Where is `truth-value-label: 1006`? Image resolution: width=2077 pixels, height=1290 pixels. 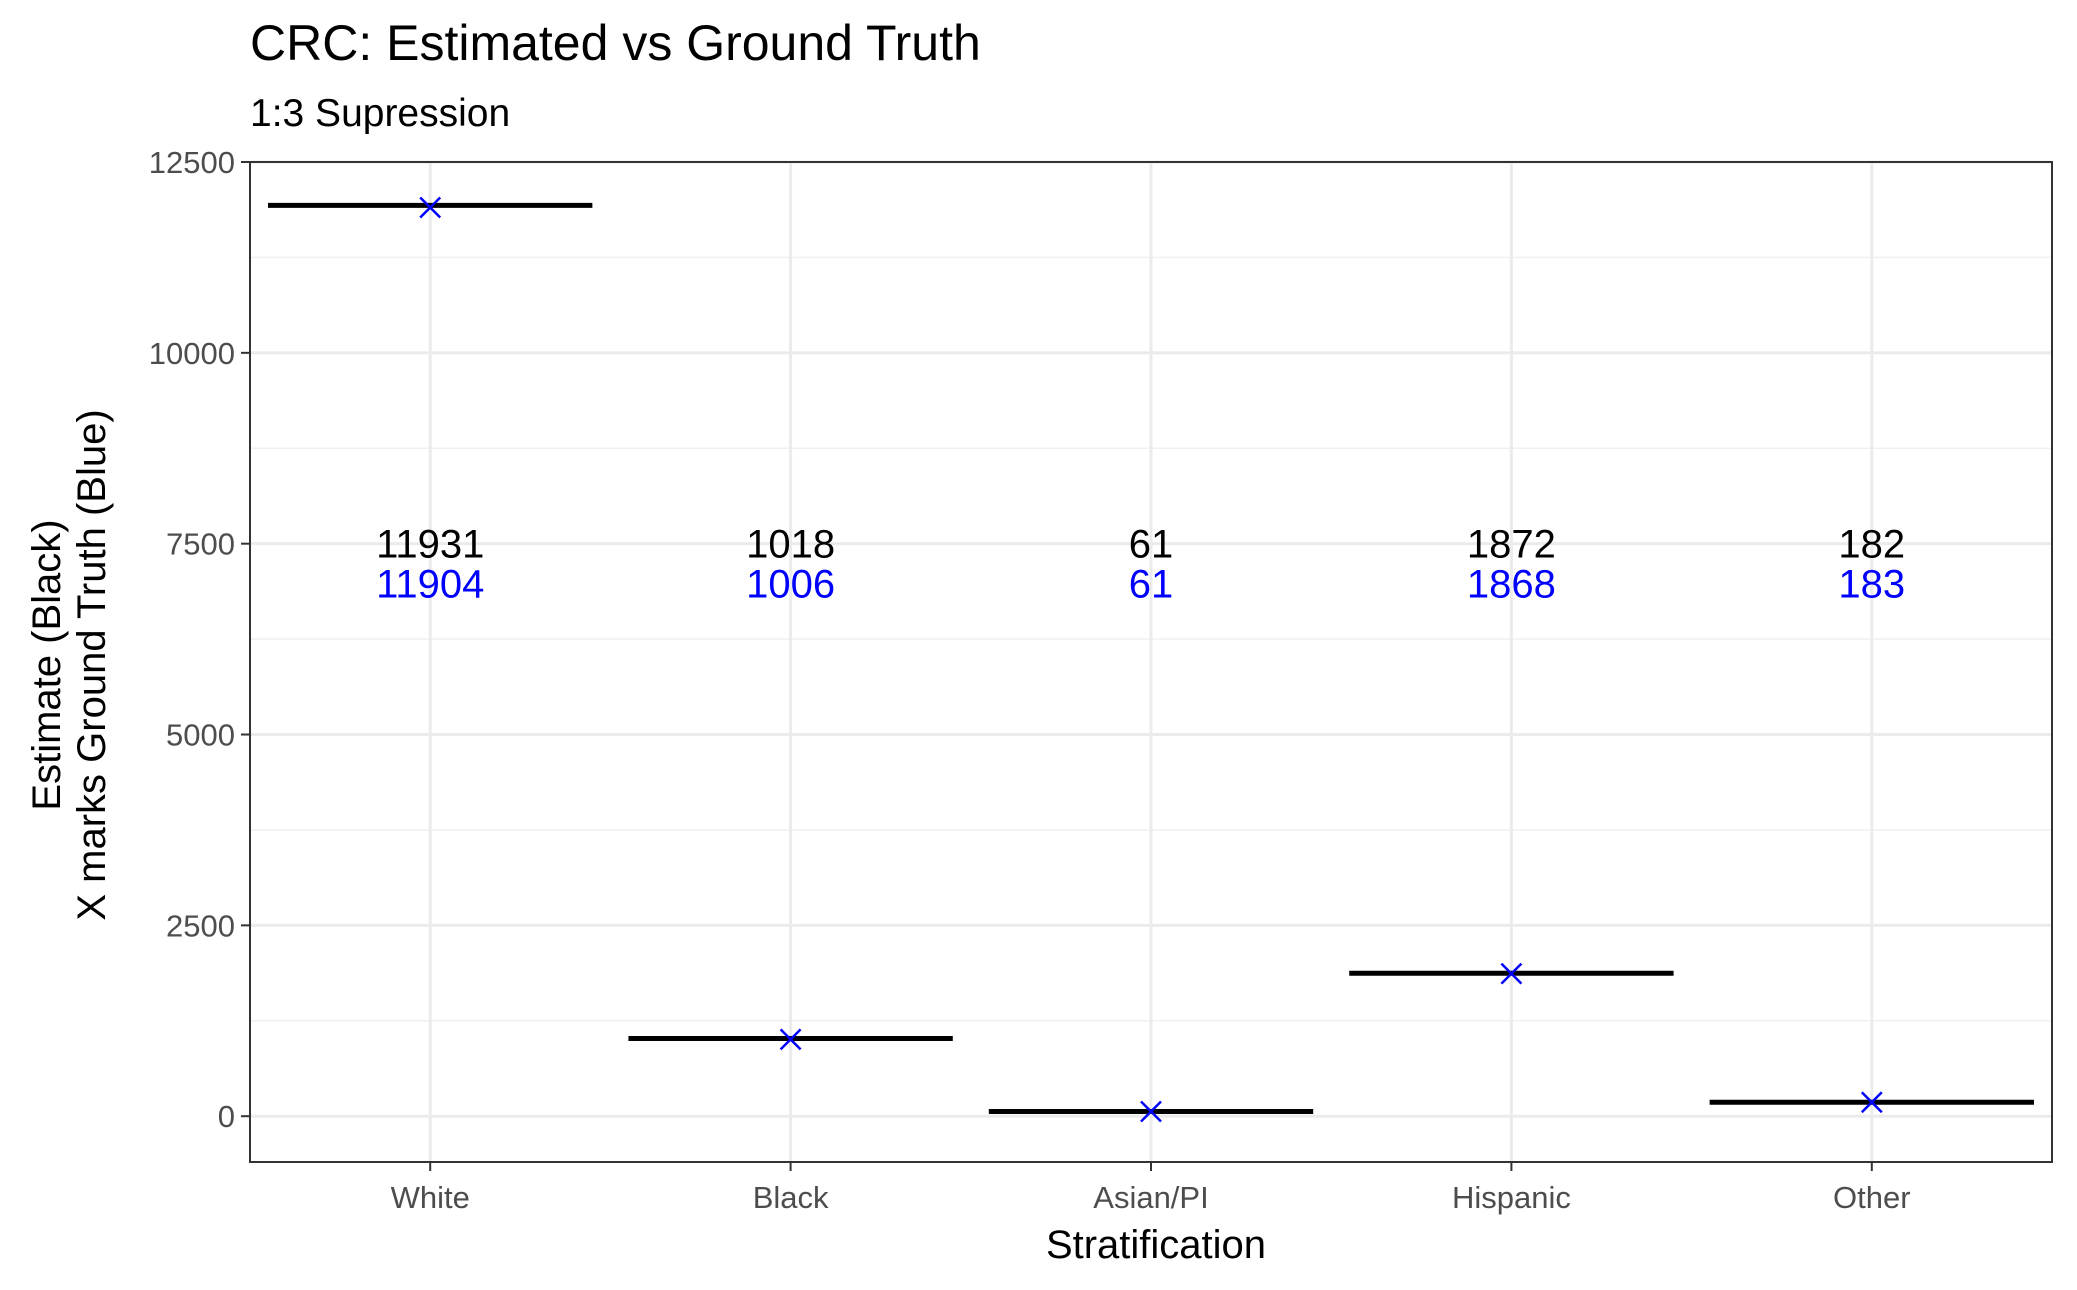 truth-value-label: 1006 is located at coordinates (790, 585).